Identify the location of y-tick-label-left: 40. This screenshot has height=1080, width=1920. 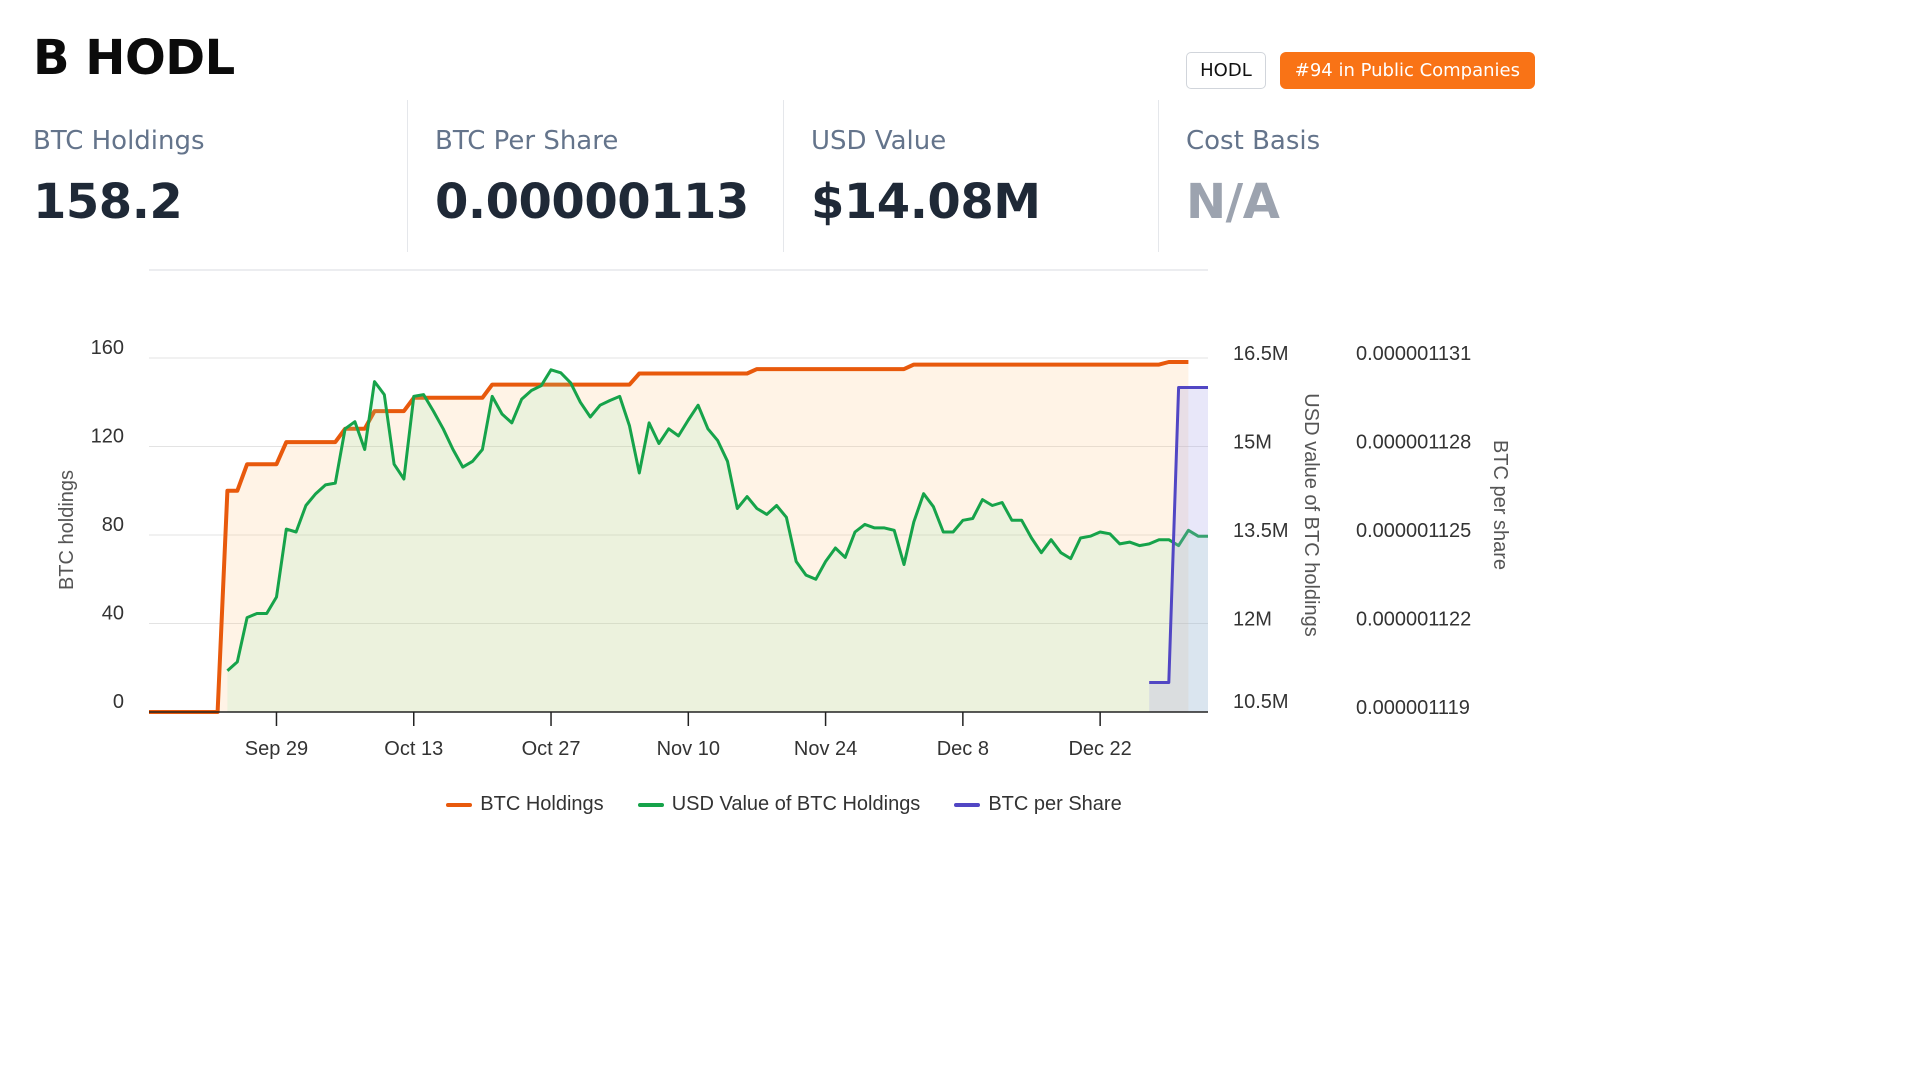
(113, 614).